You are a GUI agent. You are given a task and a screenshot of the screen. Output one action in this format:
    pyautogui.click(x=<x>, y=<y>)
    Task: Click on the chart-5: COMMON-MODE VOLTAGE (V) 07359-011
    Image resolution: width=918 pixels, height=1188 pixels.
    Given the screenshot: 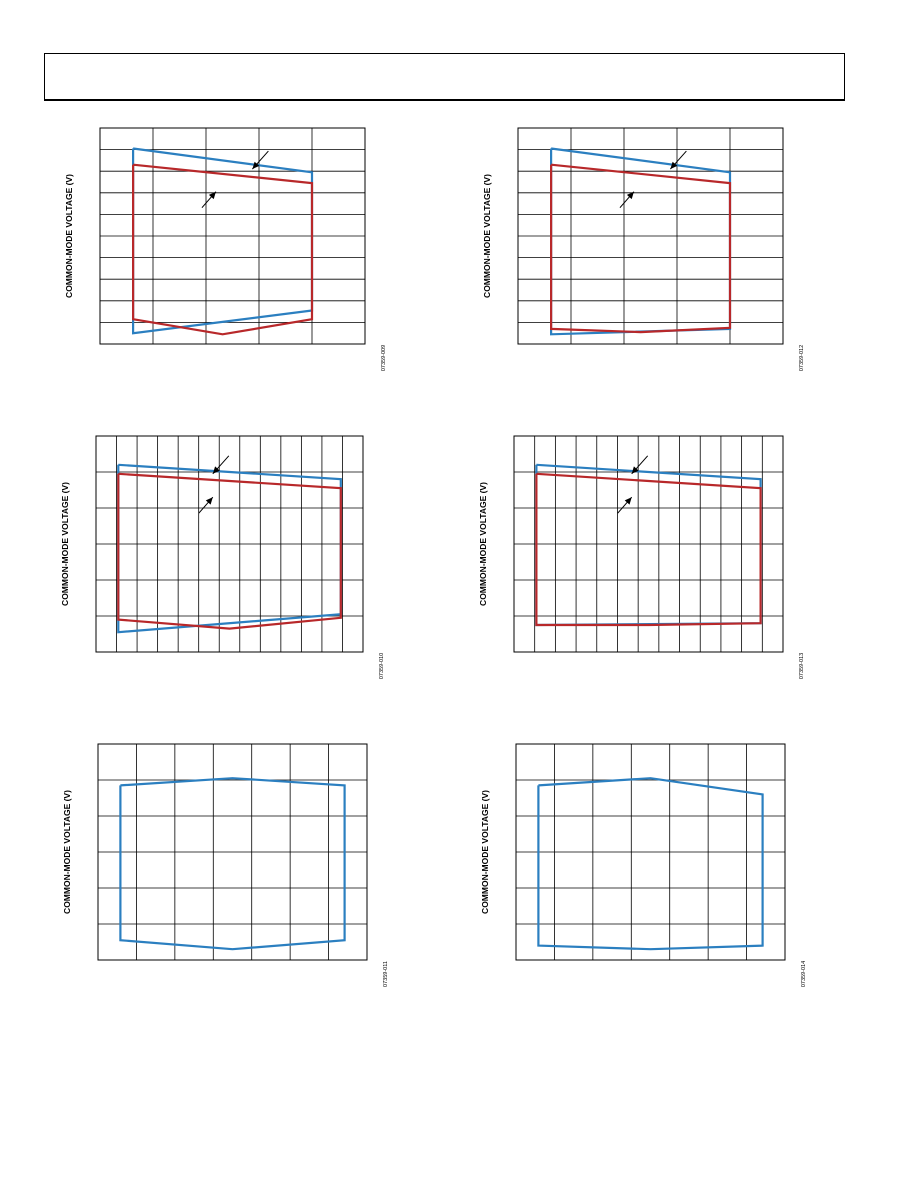 What is the action you would take?
    pyautogui.click(x=225, y=865)
    